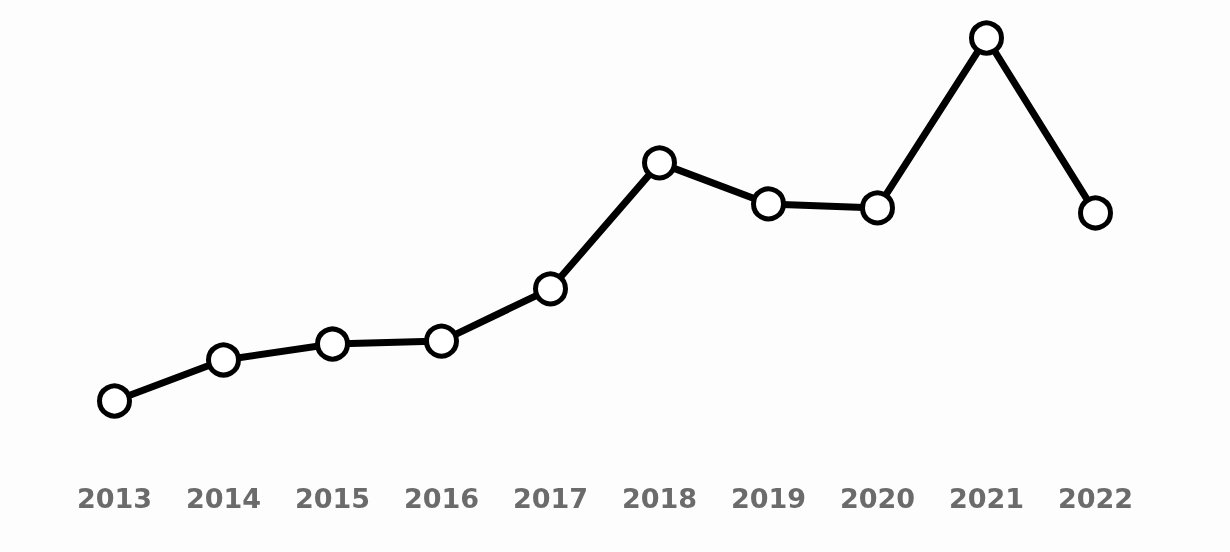 The image size is (1230, 552). What do you see at coordinates (441, 498) in the screenshot?
I see `x-tick-label: 2016` at bounding box center [441, 498].